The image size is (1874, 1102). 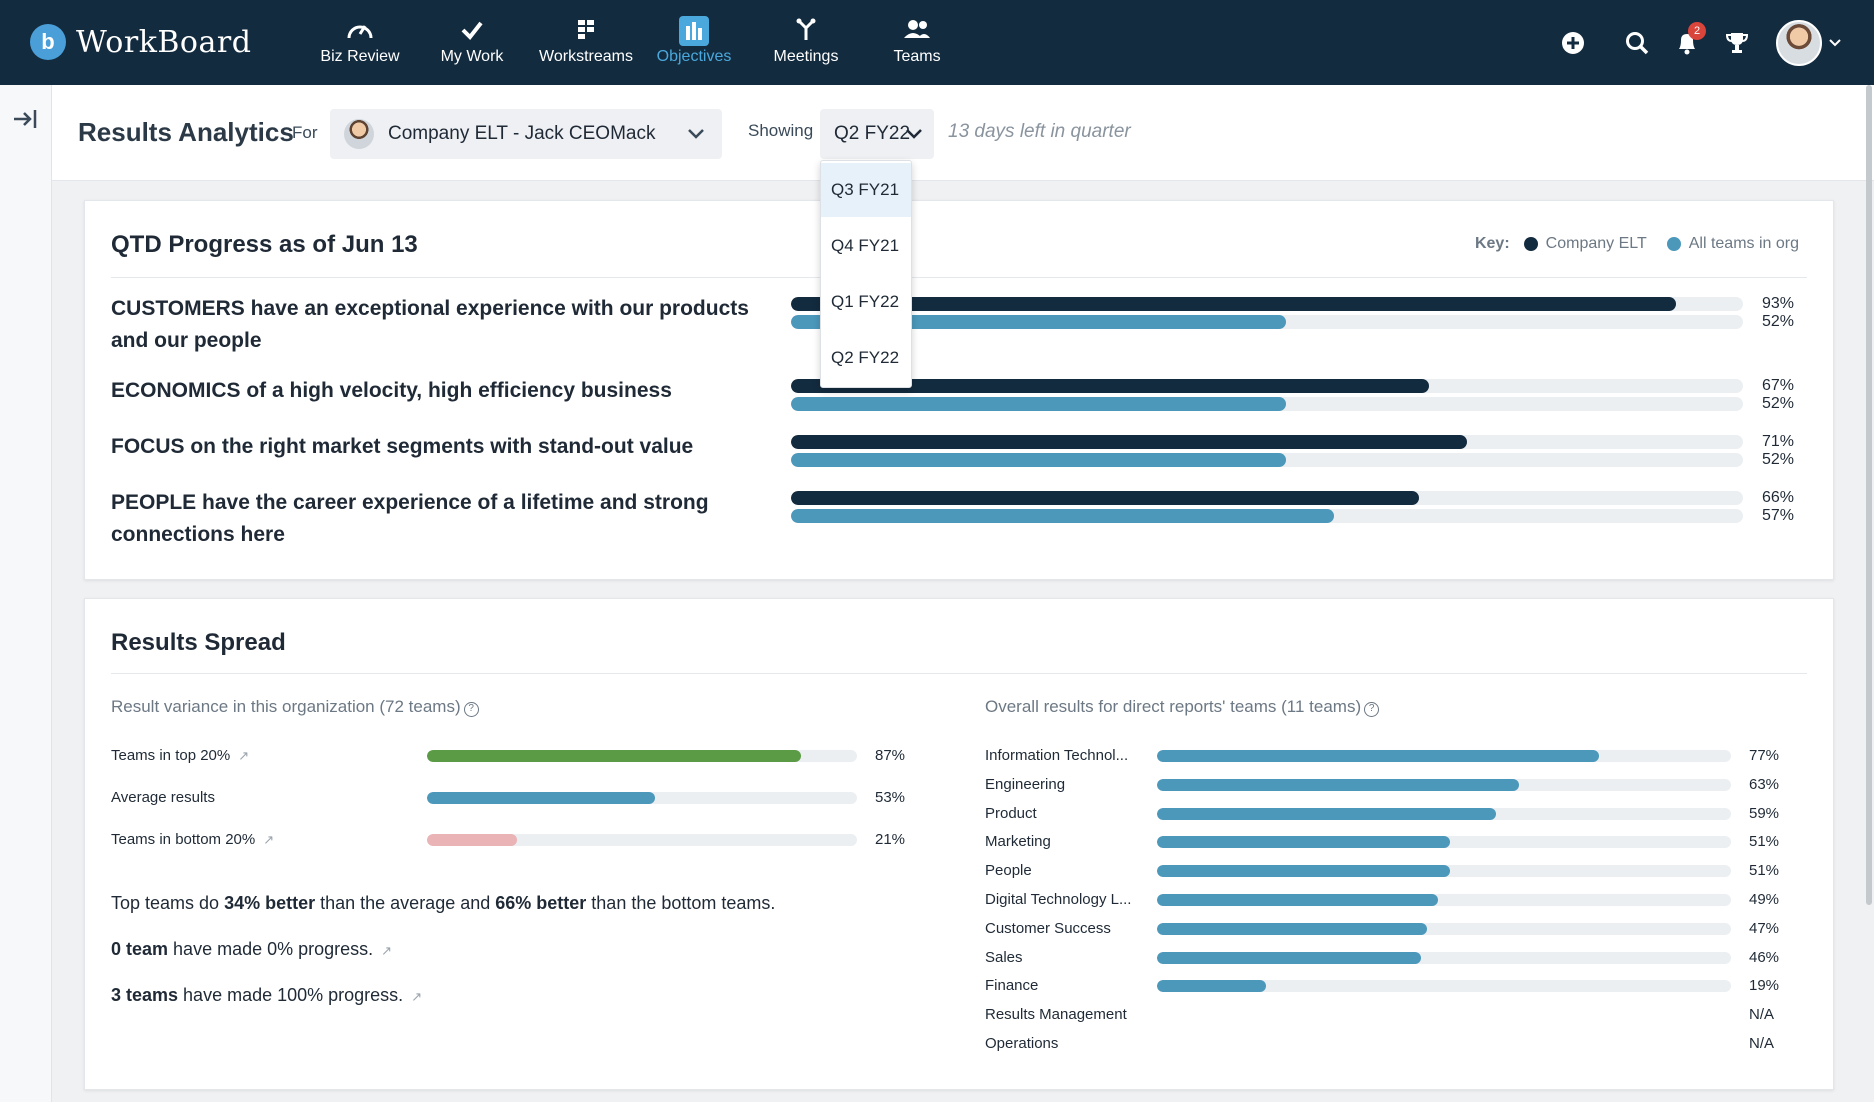 I want to click on direct-report-team-label: Finance, so click(x=1012, y=985).